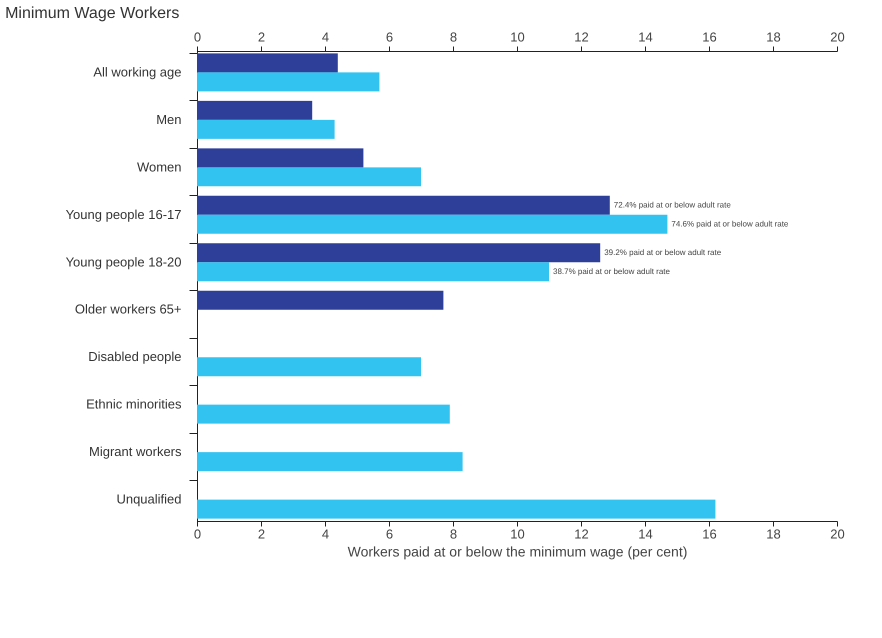 Image resolution: width=882 pixels, height=638 pixels. What do you see at coordinates (137, 72) in the screenshot?
I see `y-tick-label: All working age` at bounding box center [137, 72].